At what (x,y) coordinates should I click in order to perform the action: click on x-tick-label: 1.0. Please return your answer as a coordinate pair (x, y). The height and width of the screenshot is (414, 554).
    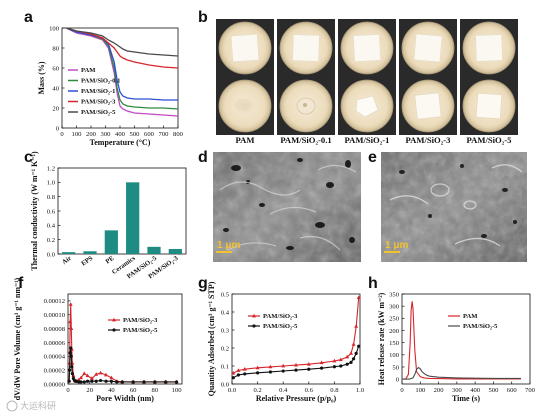
    Looking at the image, I should click on (360, 390).